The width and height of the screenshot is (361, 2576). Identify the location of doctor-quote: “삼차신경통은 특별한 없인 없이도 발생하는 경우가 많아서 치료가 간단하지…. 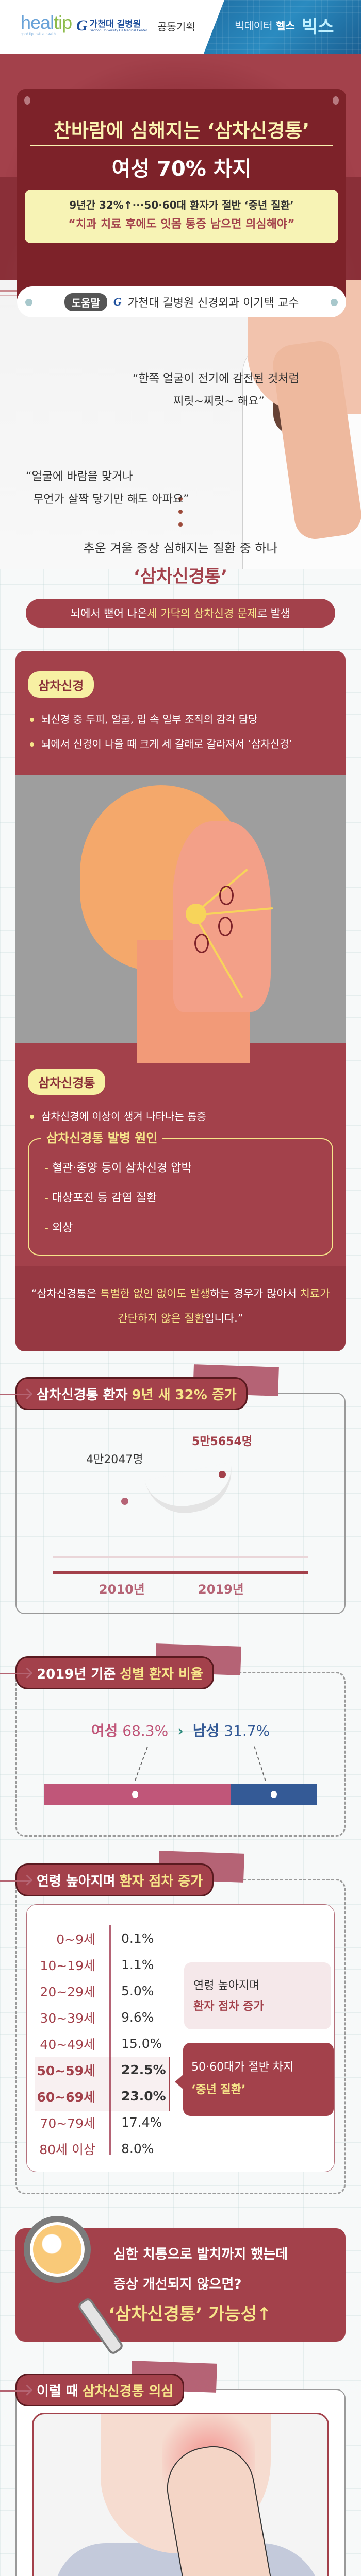
(180, 1308).